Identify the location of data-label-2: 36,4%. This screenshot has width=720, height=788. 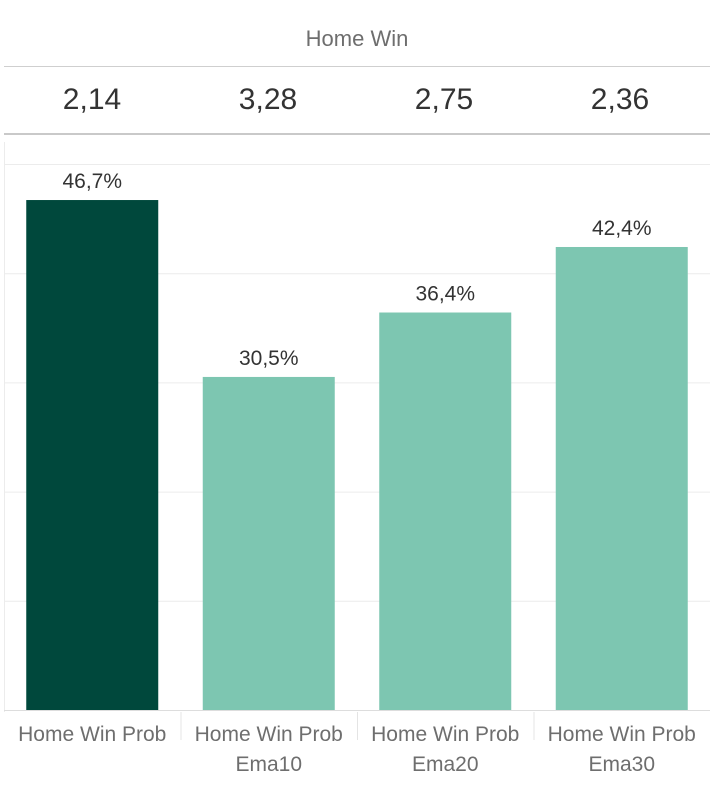
(445, 294).